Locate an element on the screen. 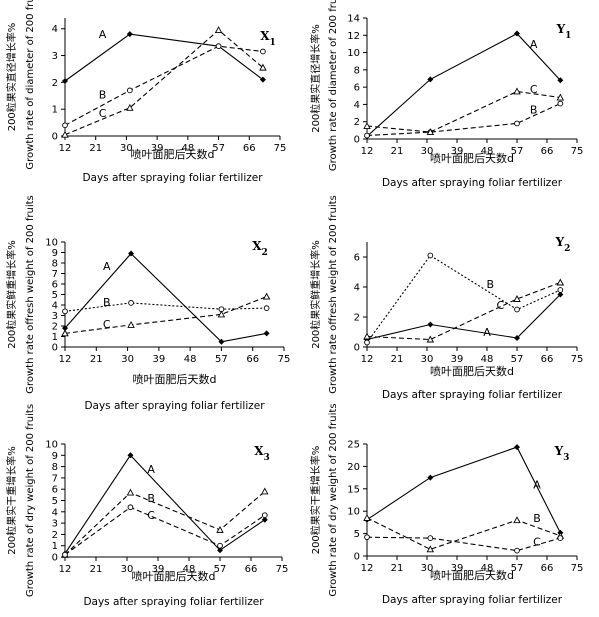 The width and height of the screenshot is (599, 617). y-axis-label-en: Growth rate of diameter of 200 fruits is located at coordinates (333, 85).